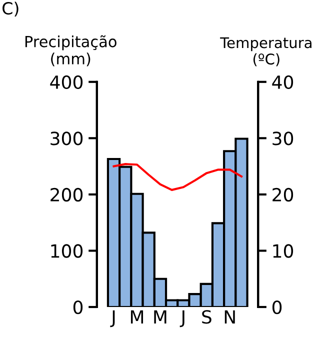 Image resolution: width=321 pixels, height=337 pixels. Describe the element at coordinates (67, 251) in the screenshot. I see `y-tick-label: 100` at that location.